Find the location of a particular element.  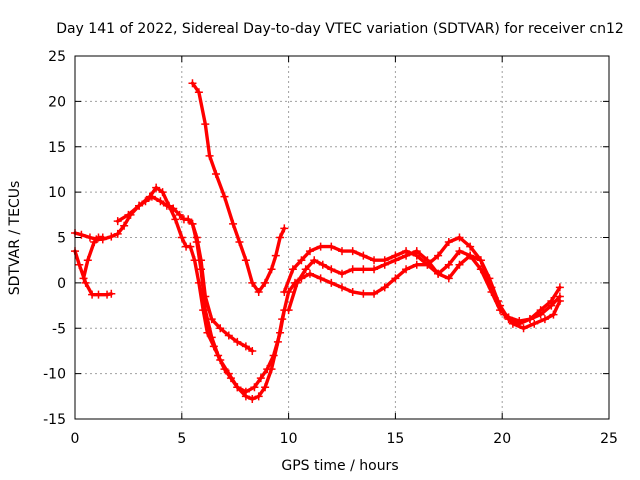

x-tick-label: 15 is located at coordinates (395, 439).